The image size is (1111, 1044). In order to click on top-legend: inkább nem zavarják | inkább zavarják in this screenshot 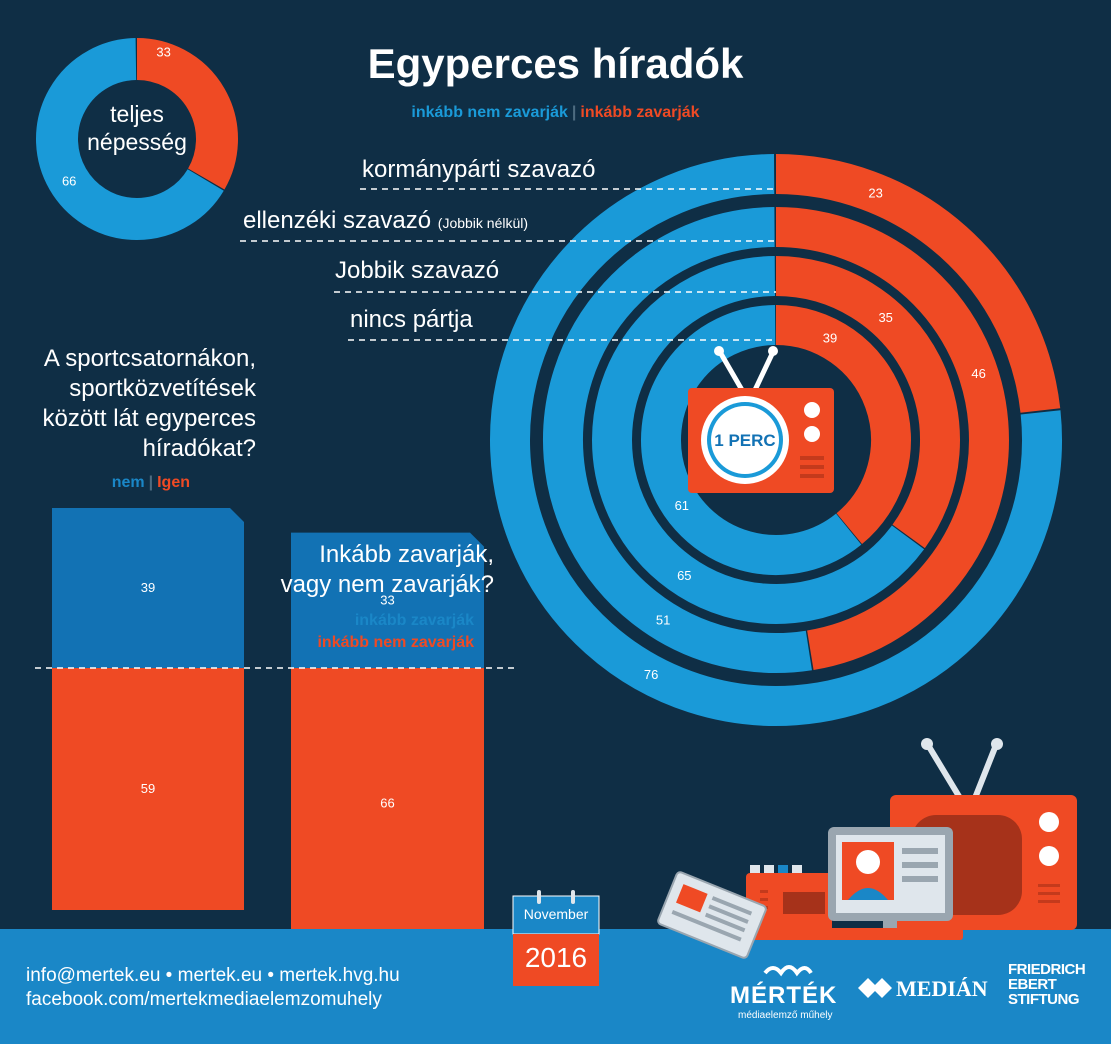, I will do `click(555, 113)`.